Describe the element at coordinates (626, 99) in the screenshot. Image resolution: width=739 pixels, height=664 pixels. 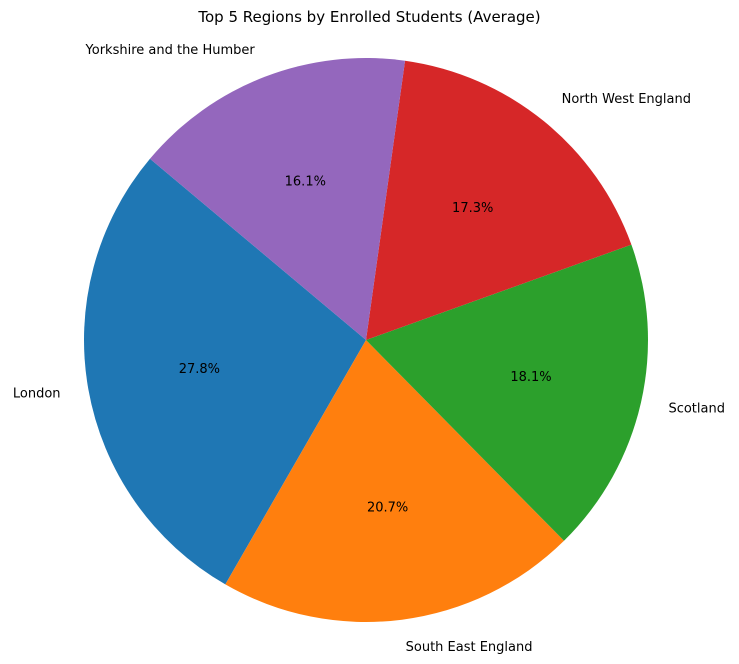
I see `category-label-north-west-england: North West England` at that location.